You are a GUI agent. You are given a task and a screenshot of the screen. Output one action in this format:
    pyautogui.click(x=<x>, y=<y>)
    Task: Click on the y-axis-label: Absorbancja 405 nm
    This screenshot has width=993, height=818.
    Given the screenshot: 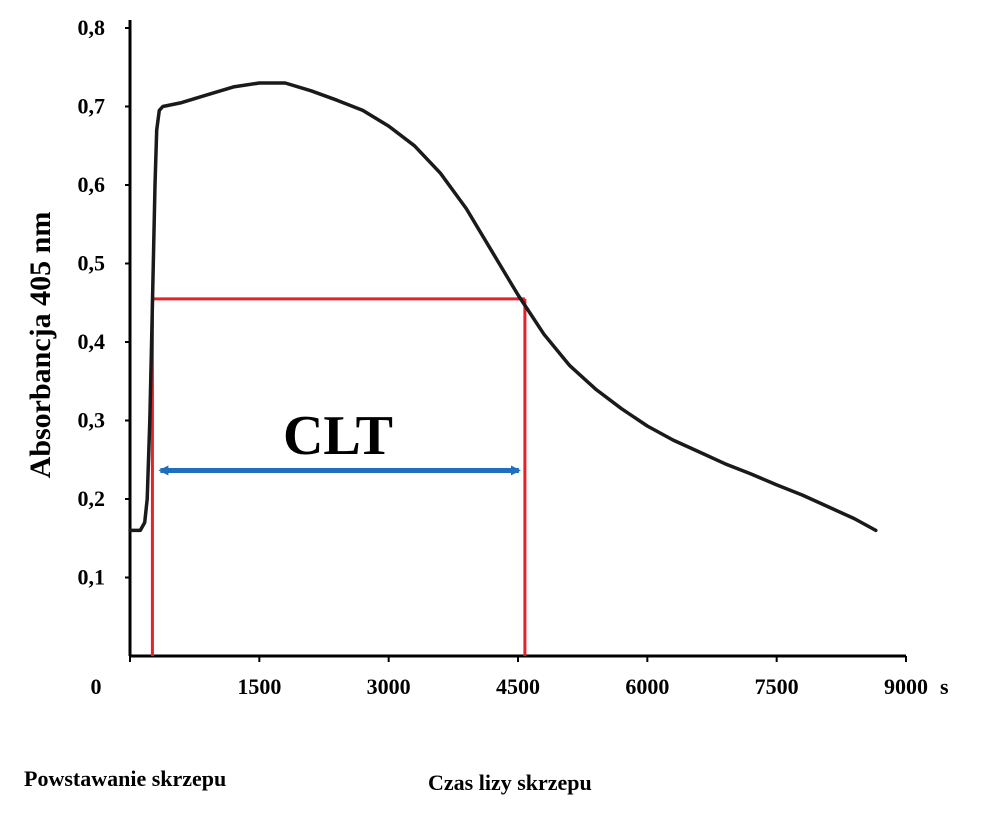 What is the action you would take?
    pyautogui.click(x=40, y=345)
    